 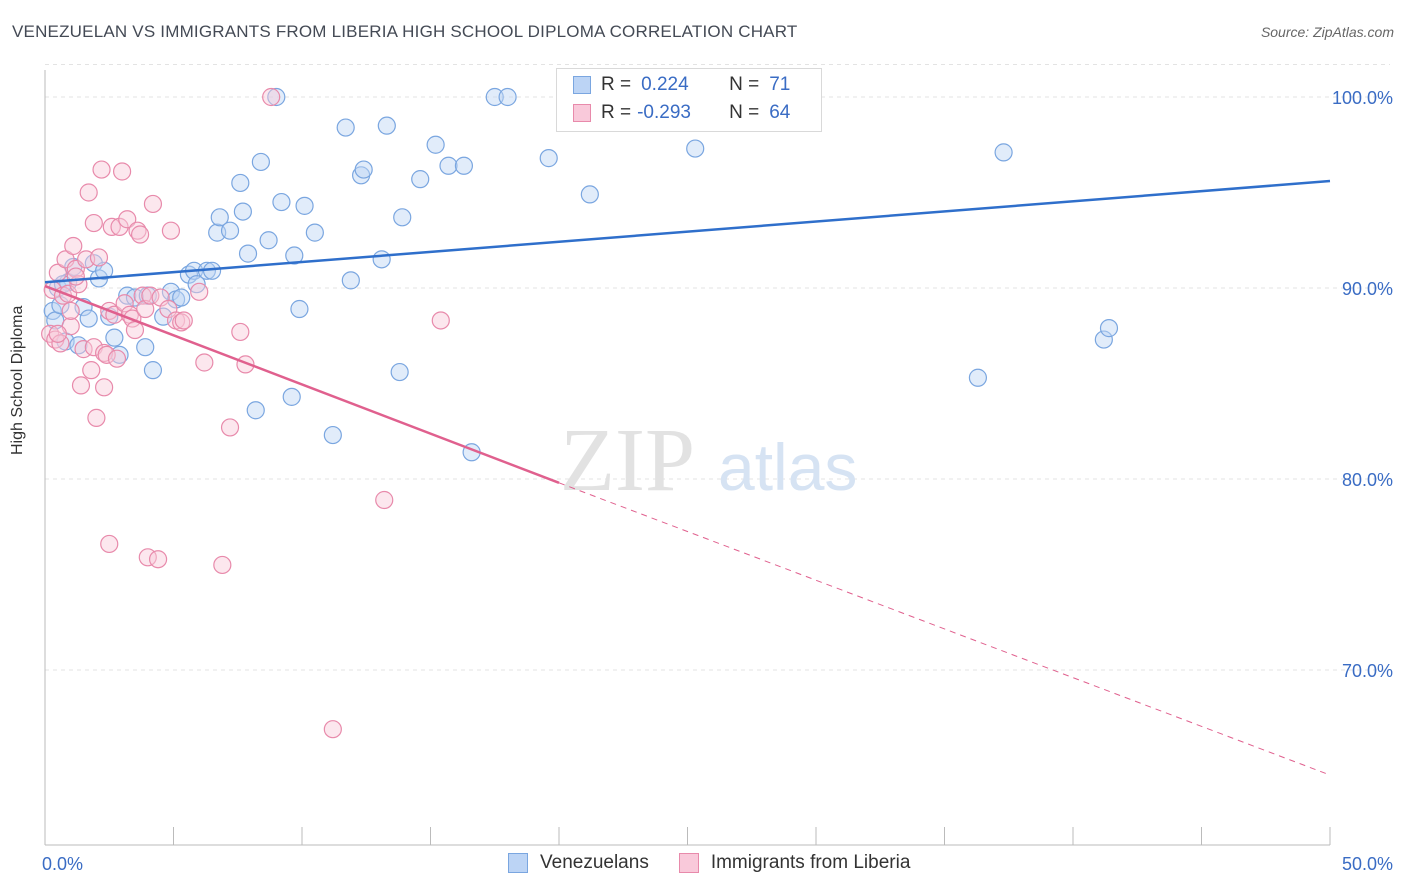 What do you see at coordinates (810, 862) in the screenshot?
I see `legend-label: Immigrants from Liberia` at bounding box center [810, 862].